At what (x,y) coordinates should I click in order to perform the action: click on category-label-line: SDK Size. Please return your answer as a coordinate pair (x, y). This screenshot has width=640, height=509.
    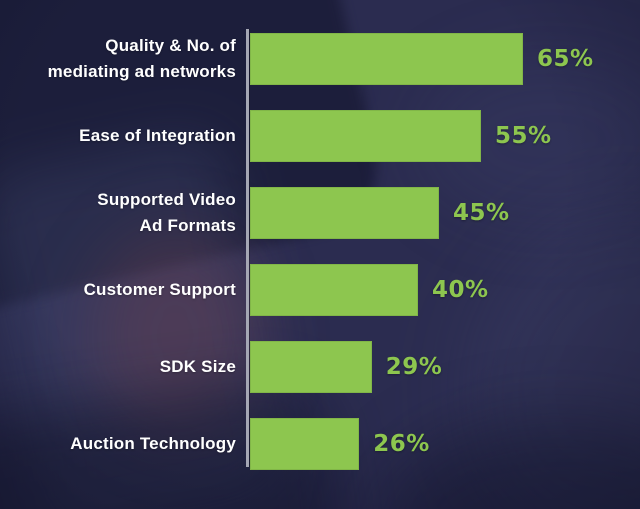
    Looking at the image, I should click on (197, 366).